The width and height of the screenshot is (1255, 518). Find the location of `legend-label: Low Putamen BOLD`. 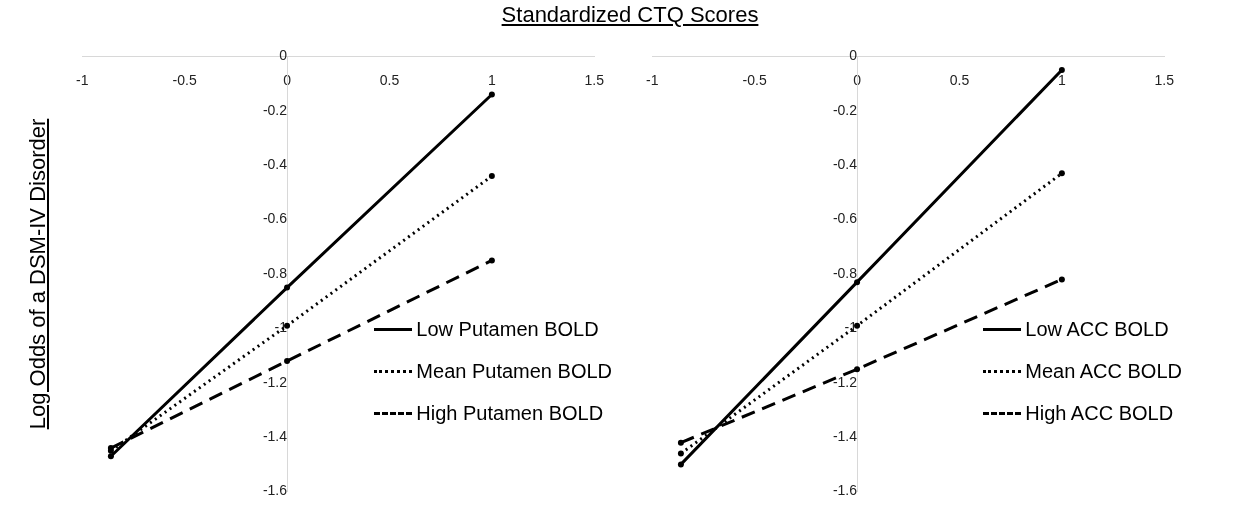

legend-label: Low Putamen BOLD is located at coordinates (507, 329).